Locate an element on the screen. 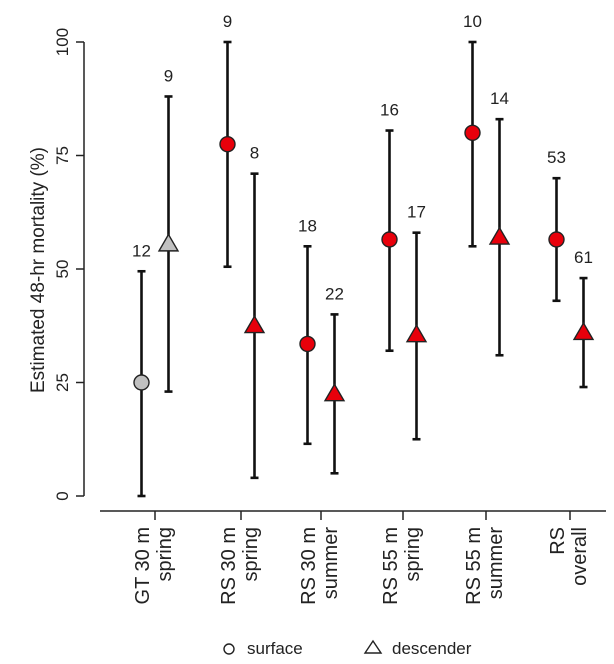 This screenshot has width=614, height=664. y-tick-label: 100 is located at coordinates (62, 42).